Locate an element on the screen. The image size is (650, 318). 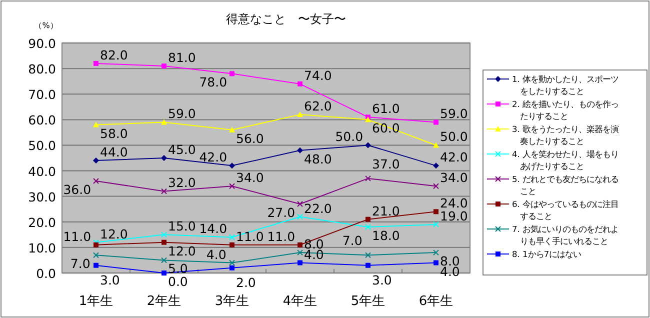
data-label: 0.0 is located at coordinates (178, 281).